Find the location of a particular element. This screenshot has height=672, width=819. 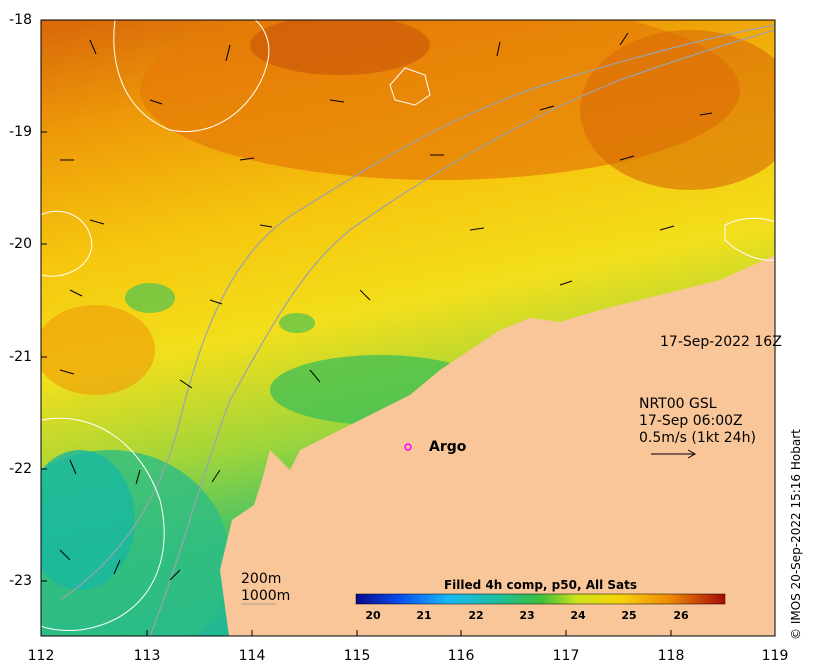

y-tick-label: -20 is located at coordinates (20, 244).